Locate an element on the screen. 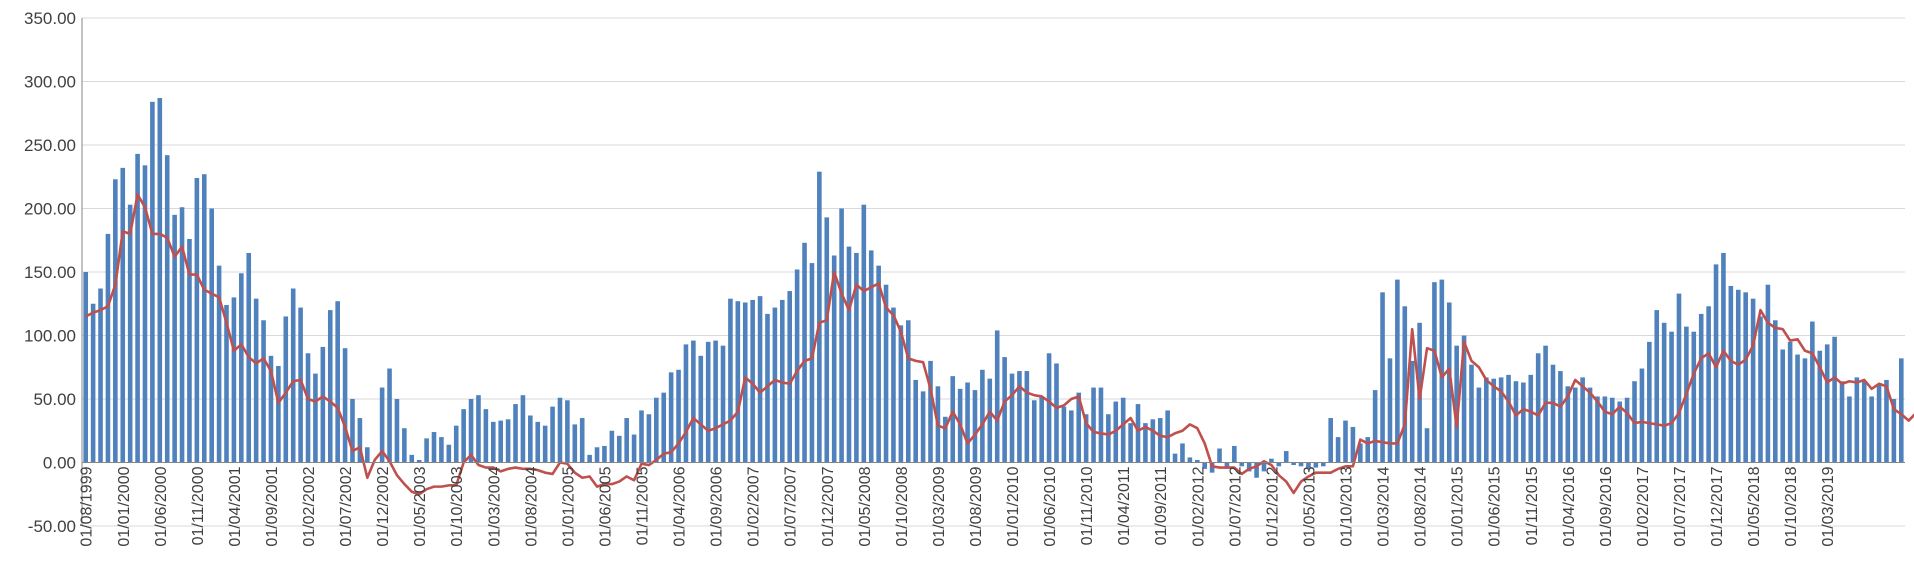 This screenshot has width=1914, height=572. x-tick-label: 01/08/1999 is located at coordinates (87, 506).